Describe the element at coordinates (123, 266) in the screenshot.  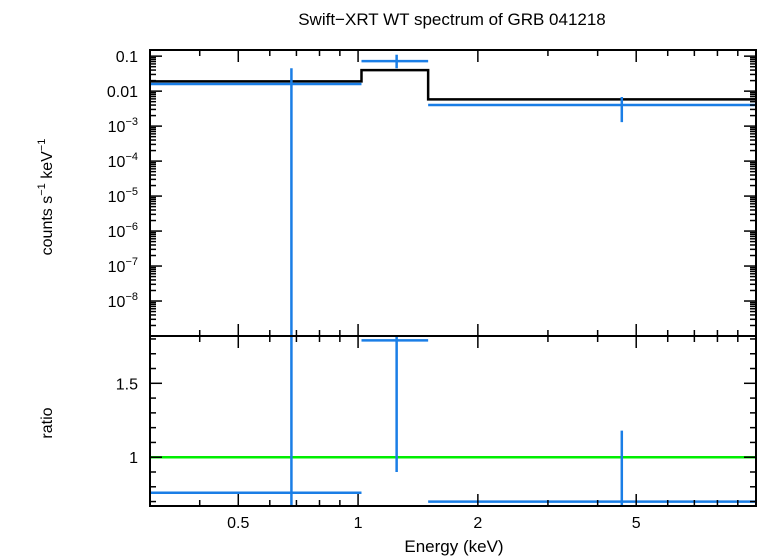
I see `y-tick-label: 10⁻⁷` at that location.